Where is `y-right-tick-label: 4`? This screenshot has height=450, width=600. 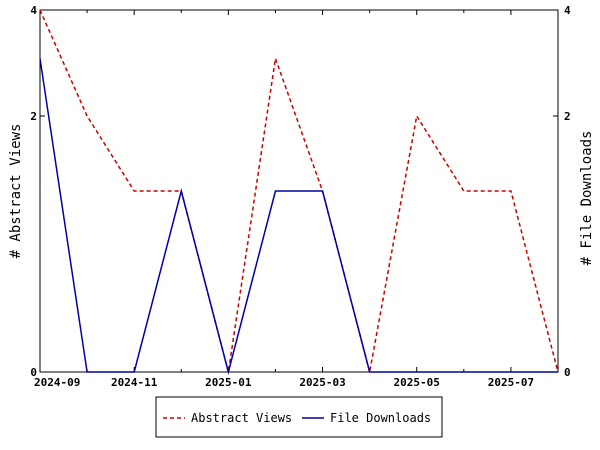 y-right-tick-label: 4 is located at coordinates (567, 10).